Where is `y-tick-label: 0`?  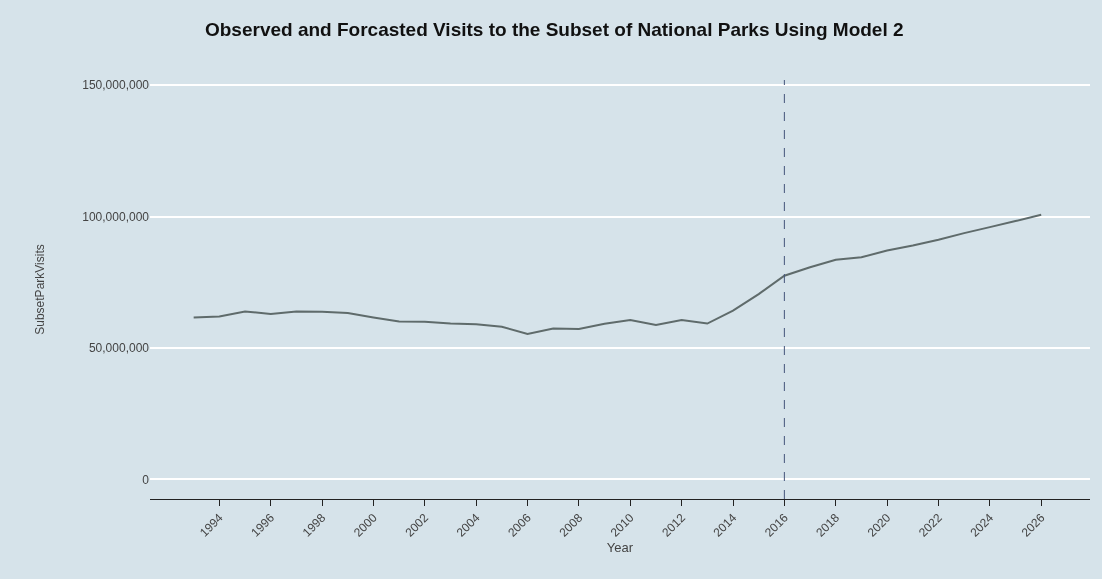
y-tick-label: 0 is located at coordinates (146, 479).